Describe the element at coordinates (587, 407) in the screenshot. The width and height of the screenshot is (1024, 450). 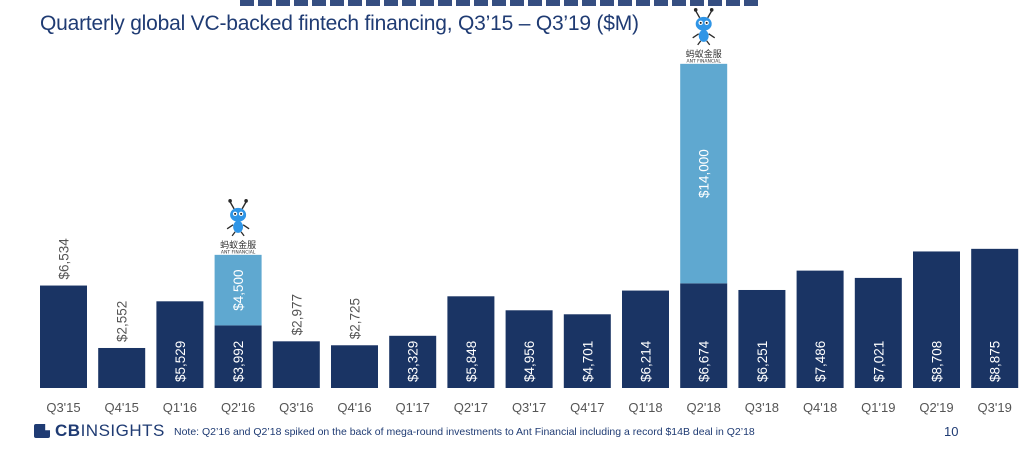
I see `x-tick-Q4'17: Q4'17` at that location.